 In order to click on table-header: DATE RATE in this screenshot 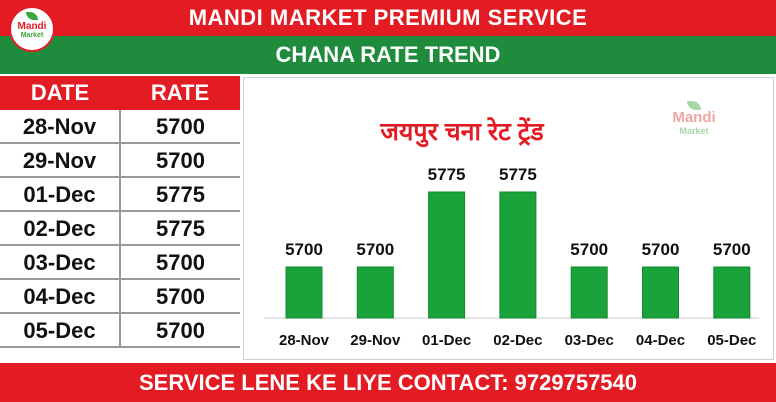, I will do `click(120, 93)`.